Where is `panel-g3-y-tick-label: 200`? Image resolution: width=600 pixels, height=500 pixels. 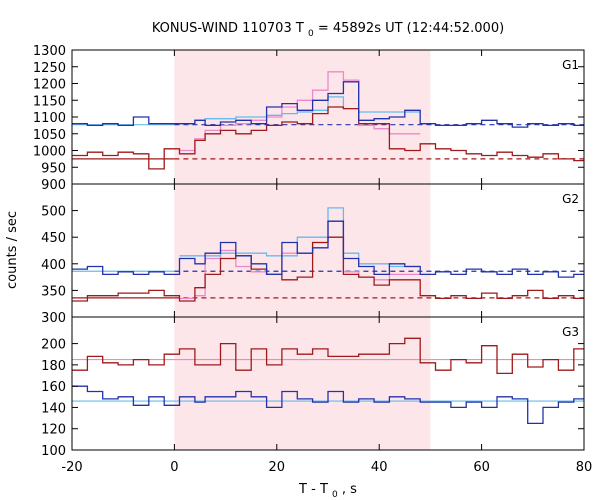 panel-g3-y-tick-label: 200 is located at coordinates (53, 345).